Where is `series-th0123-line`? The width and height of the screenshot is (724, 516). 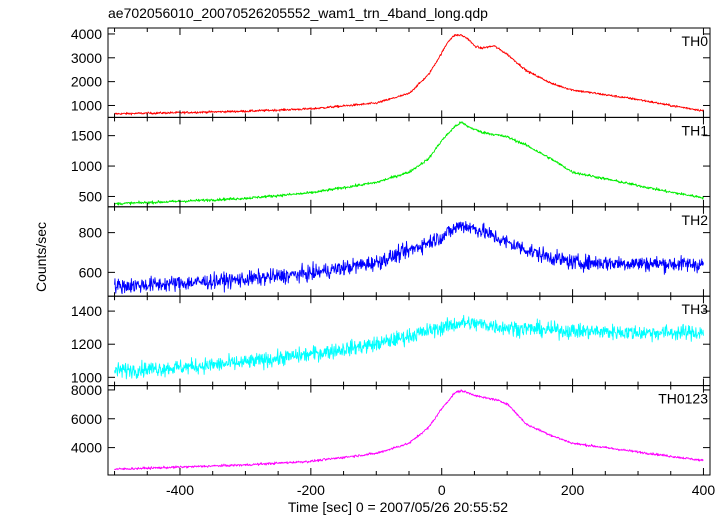 series-th0123-line is located at coordinates (409, 430).